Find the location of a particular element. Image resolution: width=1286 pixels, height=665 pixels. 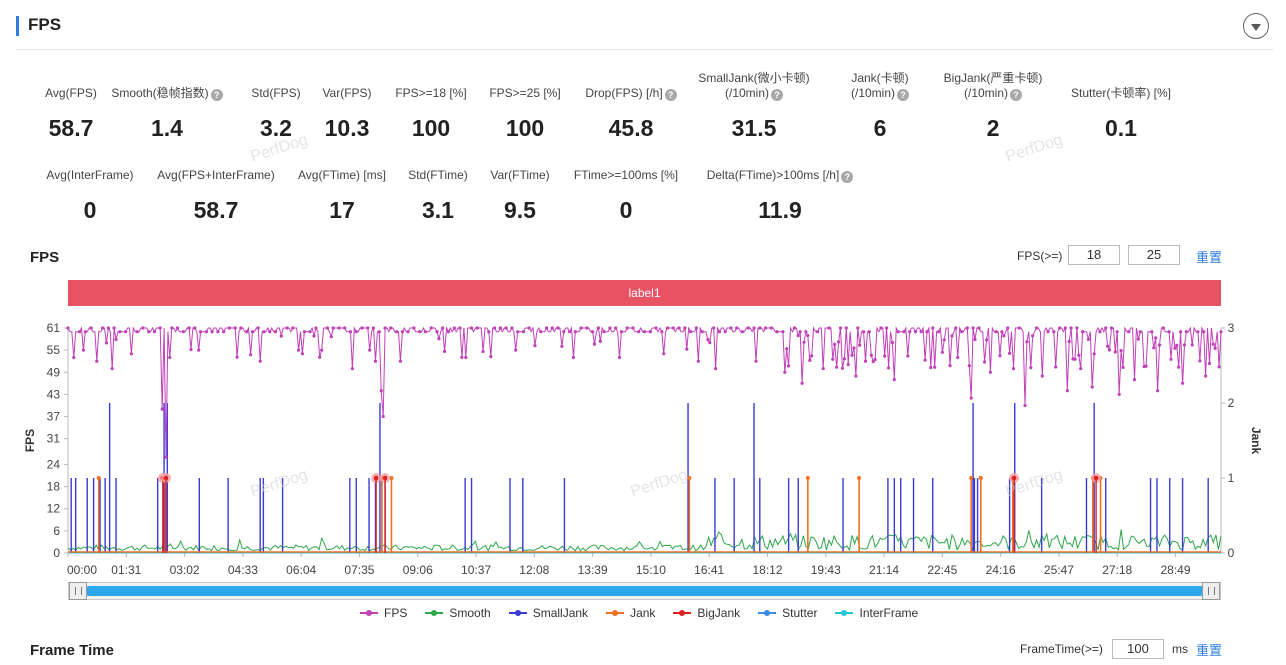

stat-label-text: FPS>=25 [%] is located at coordinates (525, 93).